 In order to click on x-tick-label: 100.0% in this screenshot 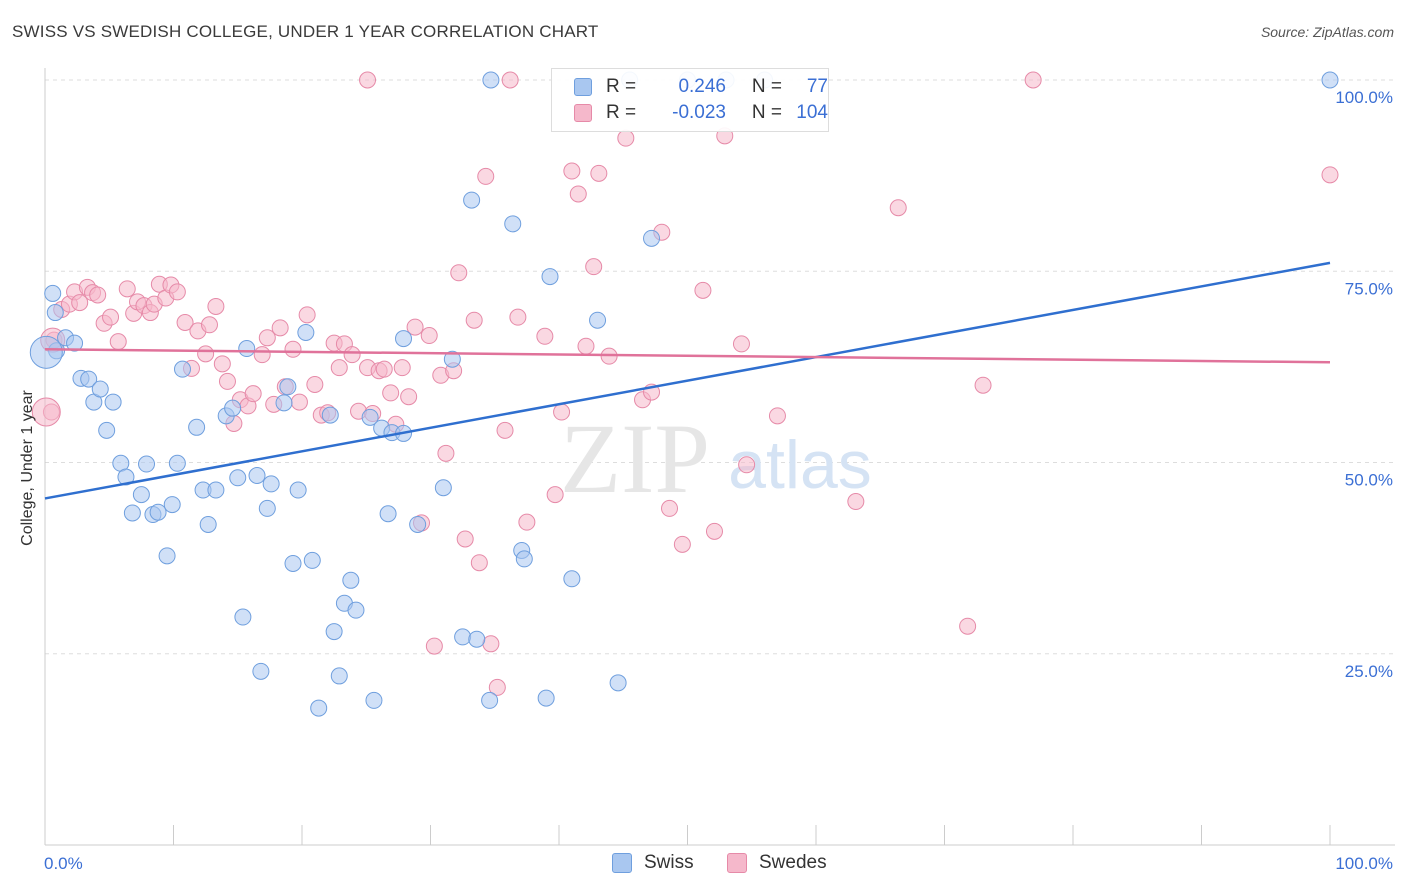, I will do `click(1364, 863)`.